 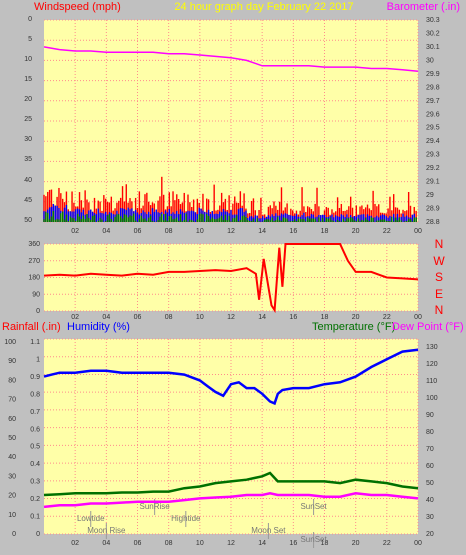 What do you see at coordinates (418, 317) in the screenshot?
I see `x-tick-label: 00` at bounding box center [418, 317].